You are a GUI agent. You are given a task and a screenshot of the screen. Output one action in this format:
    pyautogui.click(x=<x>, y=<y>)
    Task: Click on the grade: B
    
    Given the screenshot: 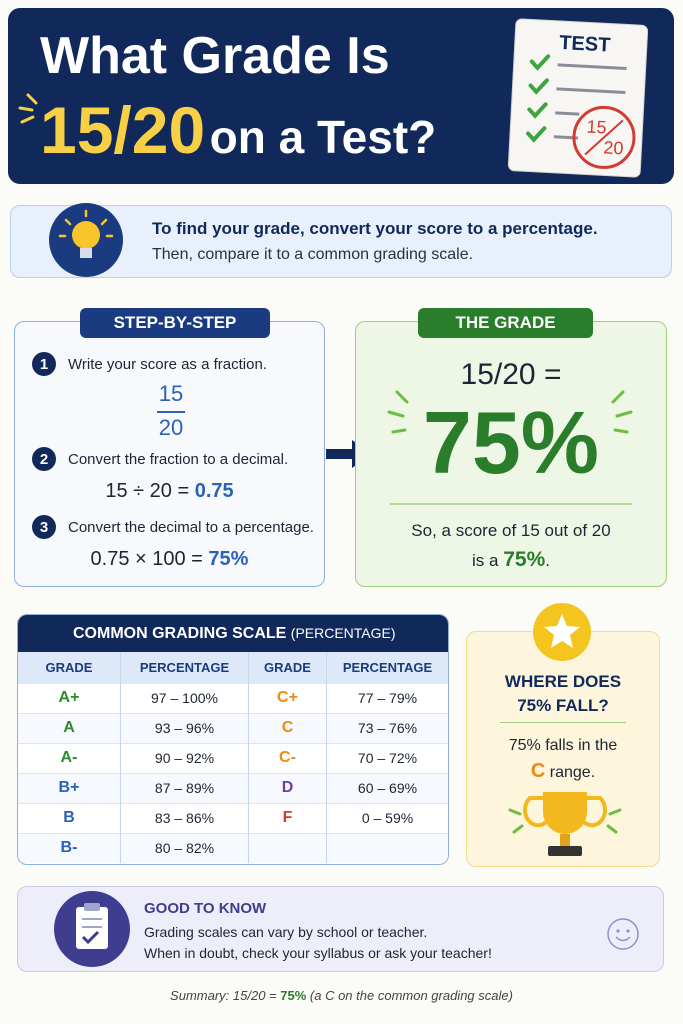 What is the action you would take?
    pyautogui.click(x=69, y=817)
    